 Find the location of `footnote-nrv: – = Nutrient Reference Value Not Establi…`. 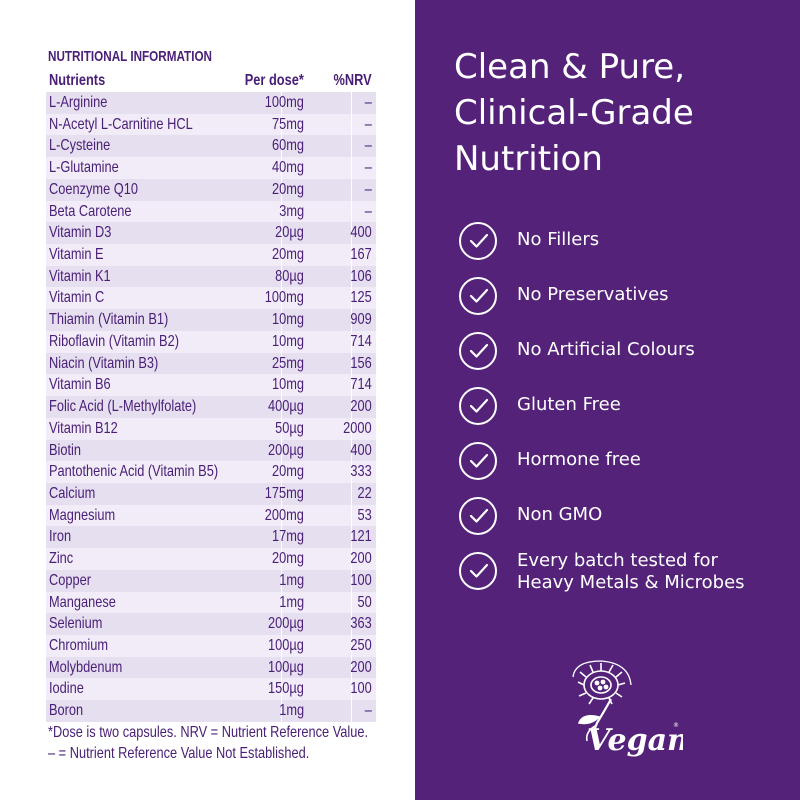

footnote-nrv: – = Nutrient Reference Value Not Establi… is located at coordinates (179, 753).